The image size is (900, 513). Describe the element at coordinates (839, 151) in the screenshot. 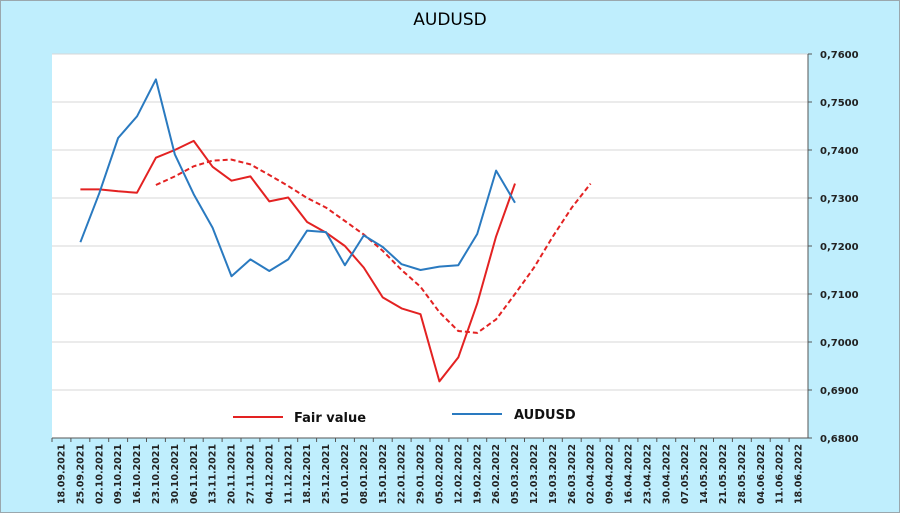

I see `y-tick-label: 0,7400` at that location.